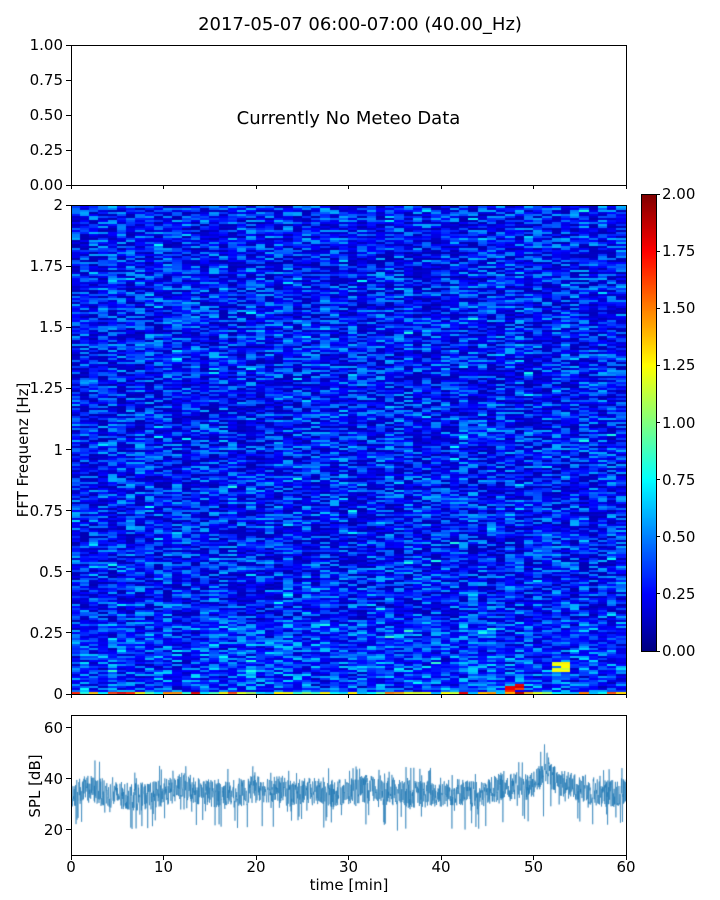 The image size is (720, 900). What do you see at coordinates (679, 651) in the screenshot?
I see `colorbar-tick-label: 0.00` at bounding box center [679, 651].